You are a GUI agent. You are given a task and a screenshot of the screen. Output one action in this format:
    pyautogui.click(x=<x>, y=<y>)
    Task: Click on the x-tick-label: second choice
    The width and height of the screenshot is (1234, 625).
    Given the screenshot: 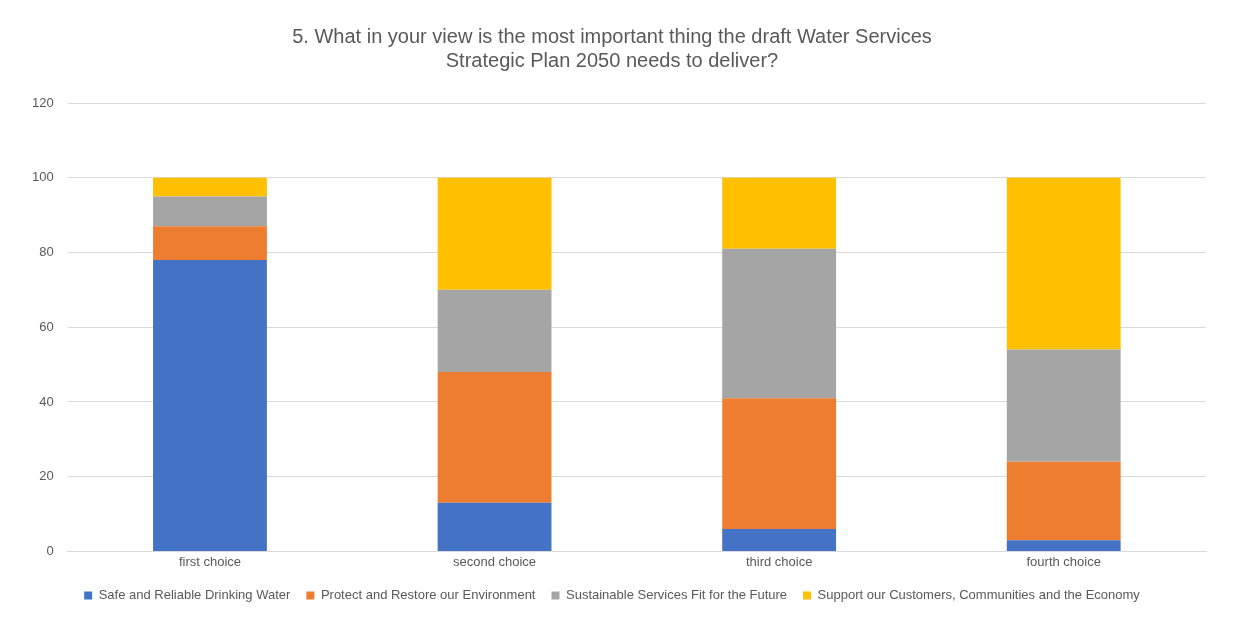 What is the action you would take?
    pyautogui.click(x=494, y=561)
    